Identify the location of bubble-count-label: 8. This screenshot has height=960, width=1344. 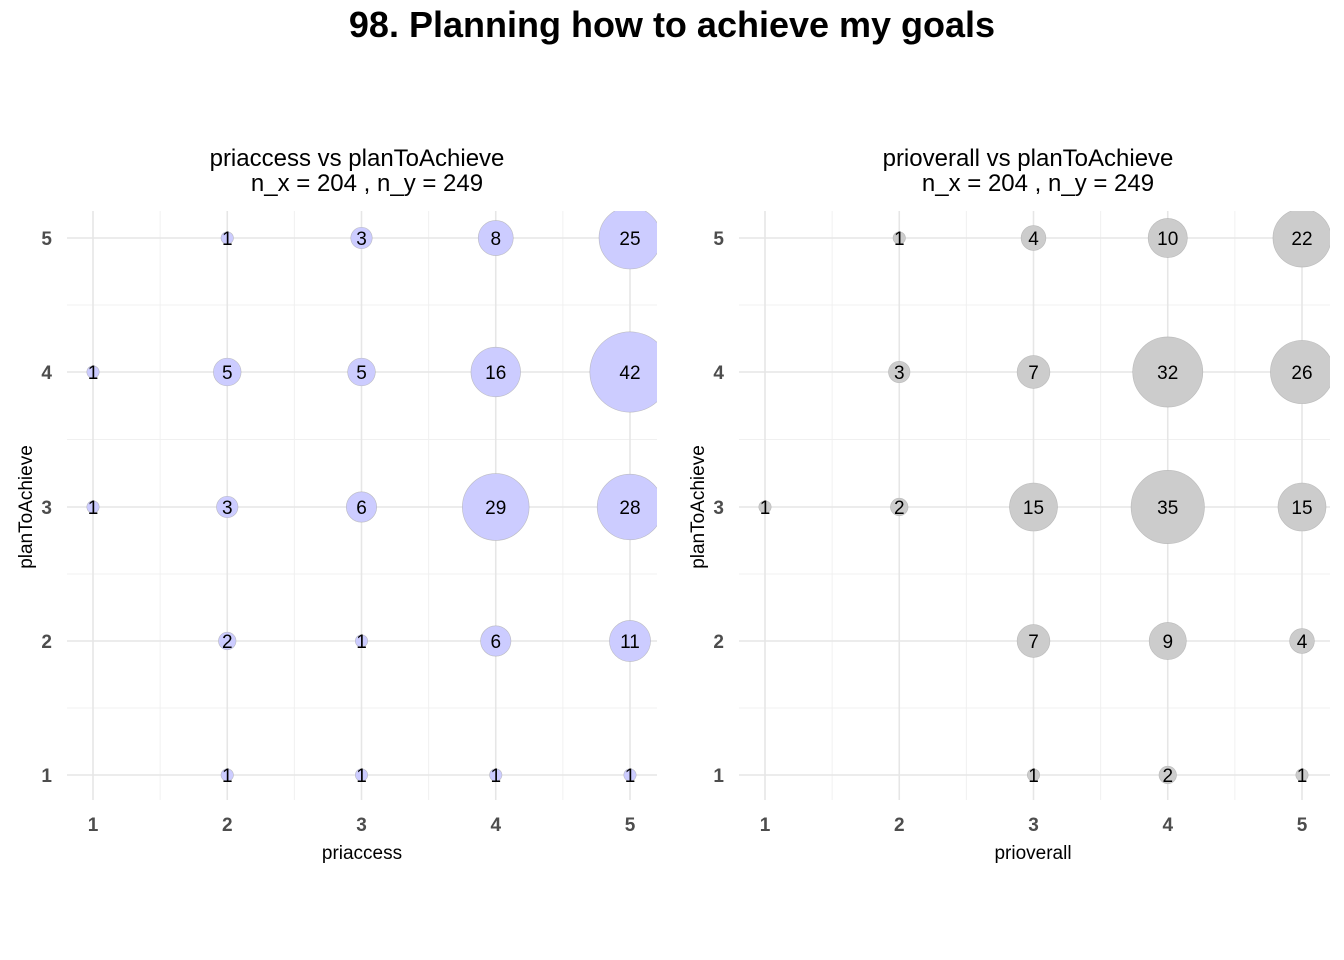
(495, 239).